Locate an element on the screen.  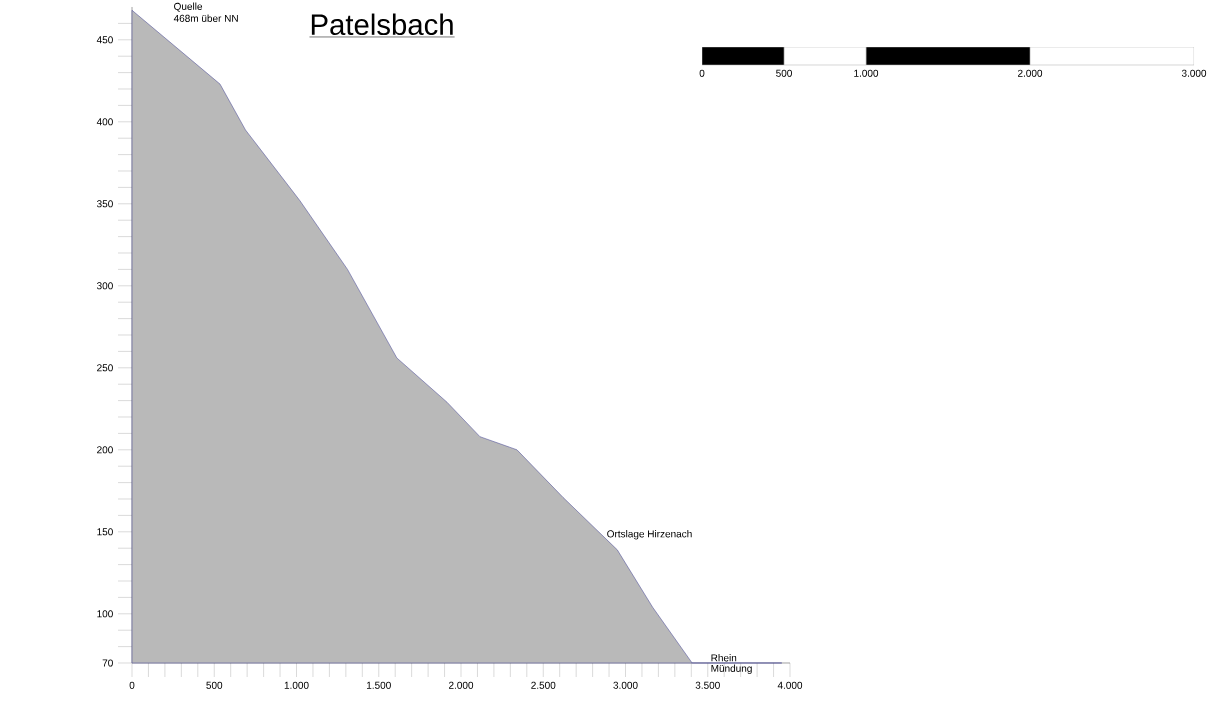
y-tick-label: 100 is located at coordinates (105, 614).